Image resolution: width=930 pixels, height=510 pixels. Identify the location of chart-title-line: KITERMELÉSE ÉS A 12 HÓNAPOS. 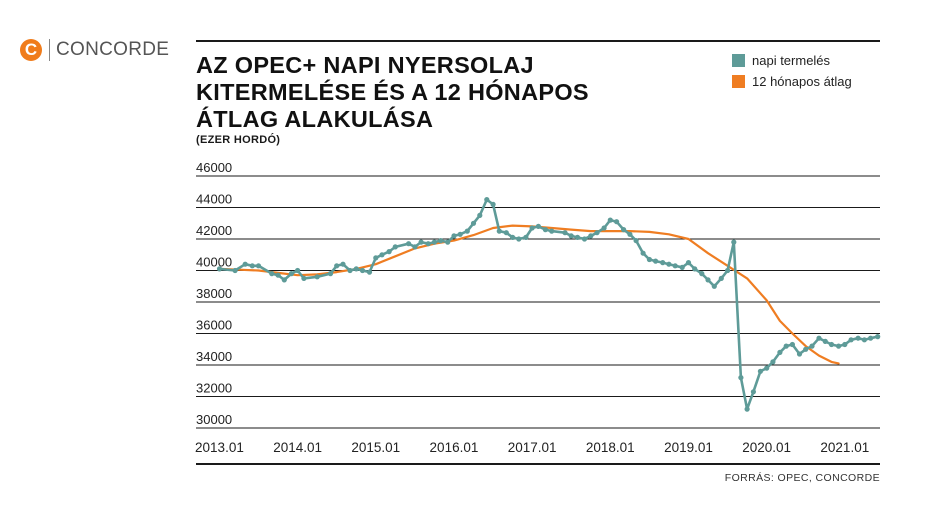
(392, 92).